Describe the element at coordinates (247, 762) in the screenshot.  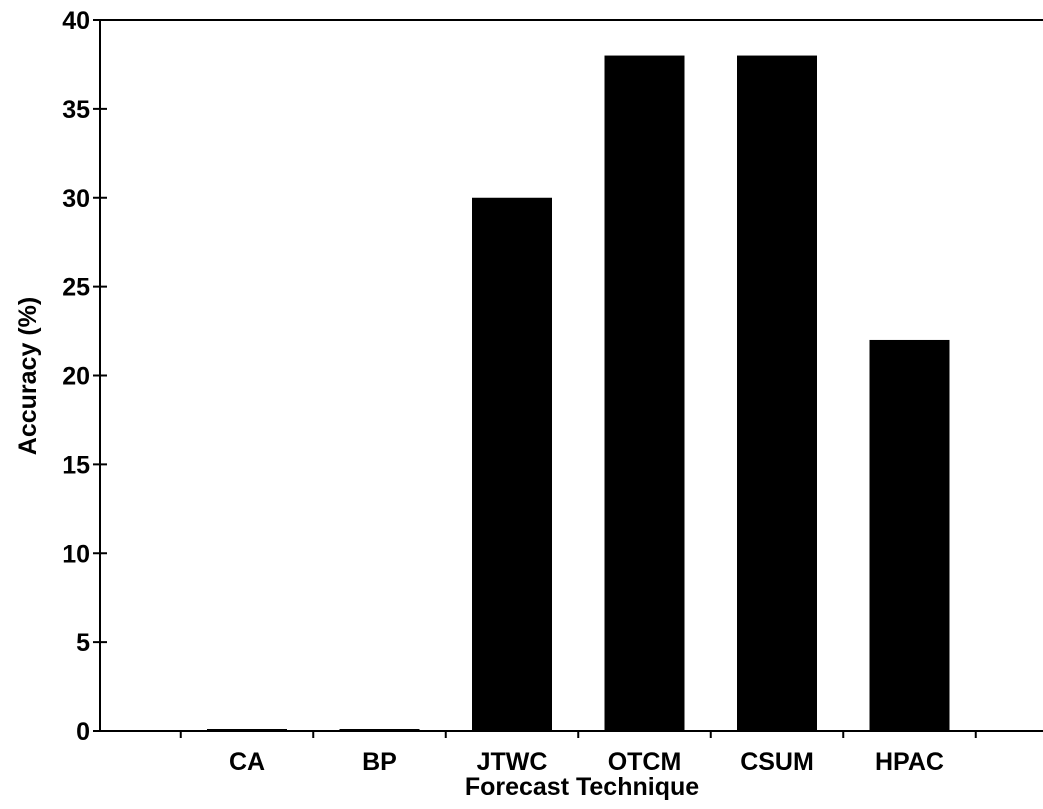
I see `x-tick-label-ca: CA` at that location.